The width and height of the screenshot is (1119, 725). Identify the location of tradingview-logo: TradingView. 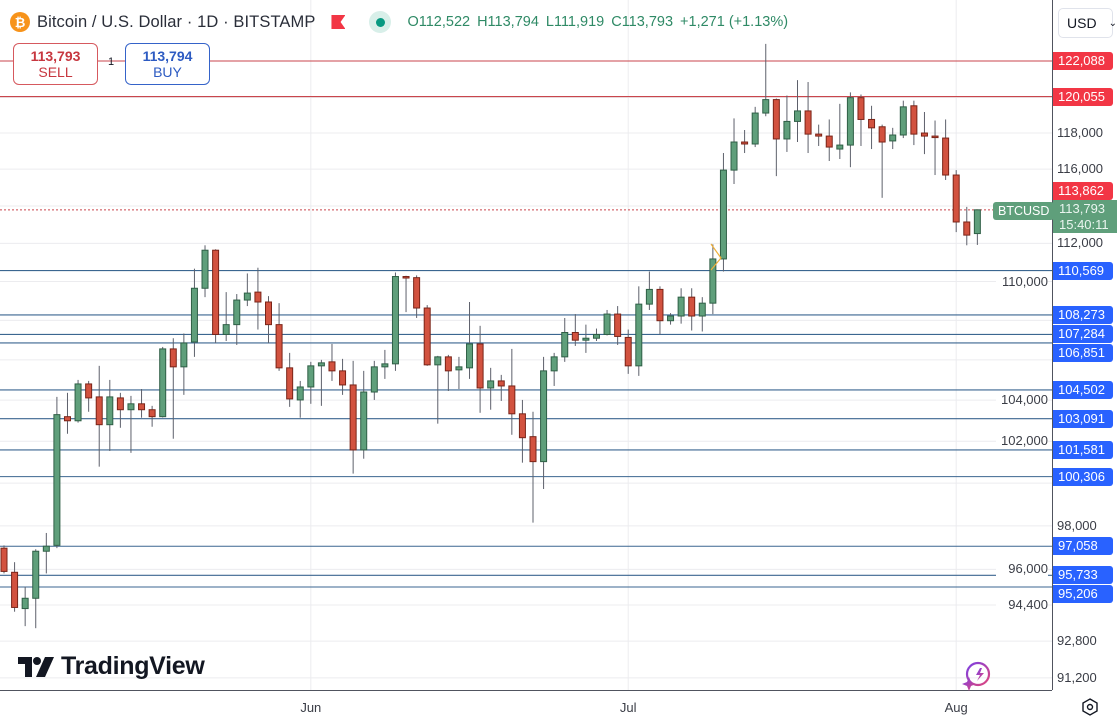
(111, 666).